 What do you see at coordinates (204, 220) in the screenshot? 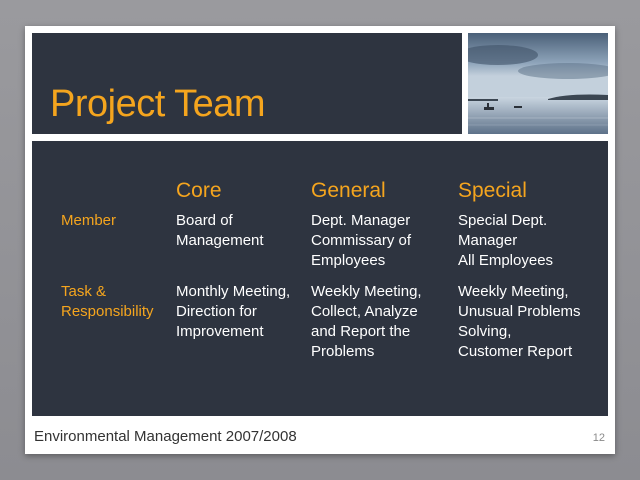
I see `cell-line: Board of` at bounding box center [204, 220].